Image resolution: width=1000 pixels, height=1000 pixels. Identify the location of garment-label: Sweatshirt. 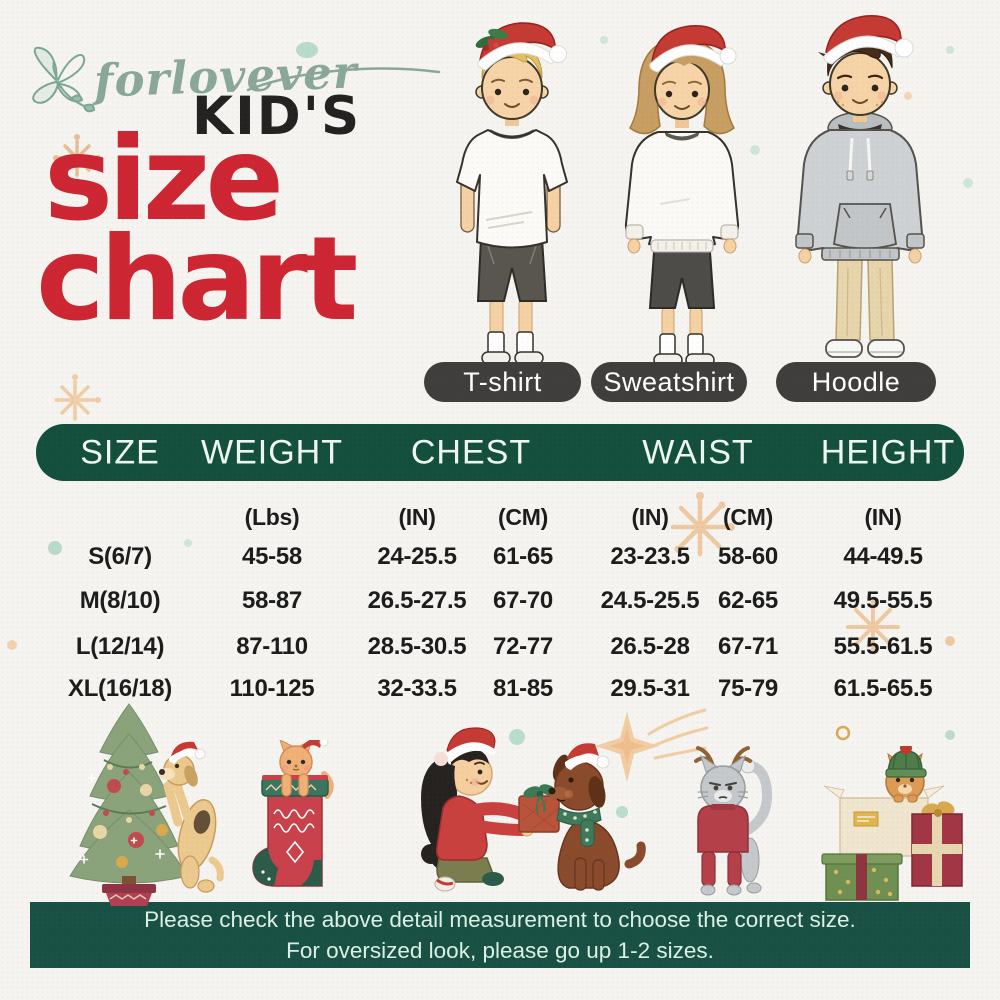
(669, 381).